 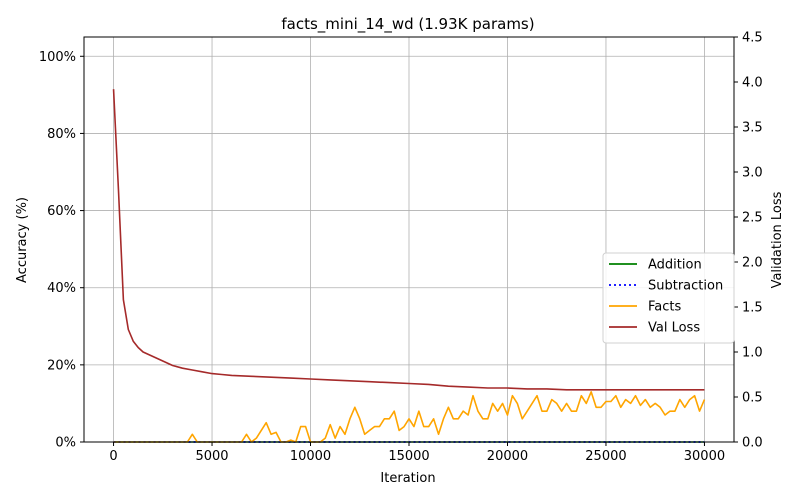 What do you see at coordinates (752, 218) in the screenshot?
I see `y2-tick-label: 2.5` at bounding box center [752, 218].